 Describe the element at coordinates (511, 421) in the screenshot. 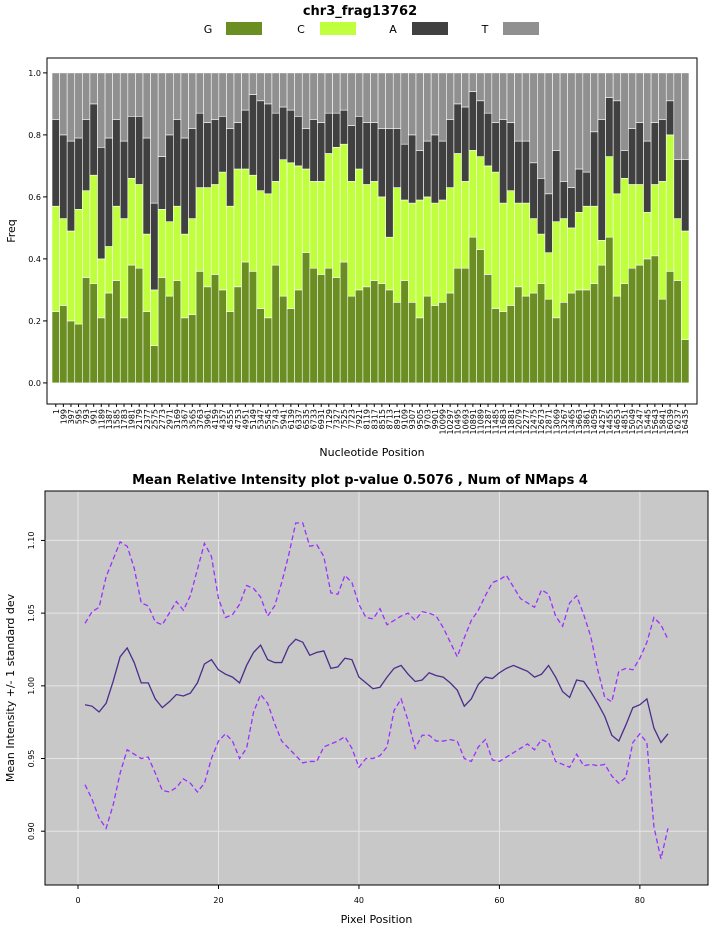

I see `x-tick-label: 11881` at that location.